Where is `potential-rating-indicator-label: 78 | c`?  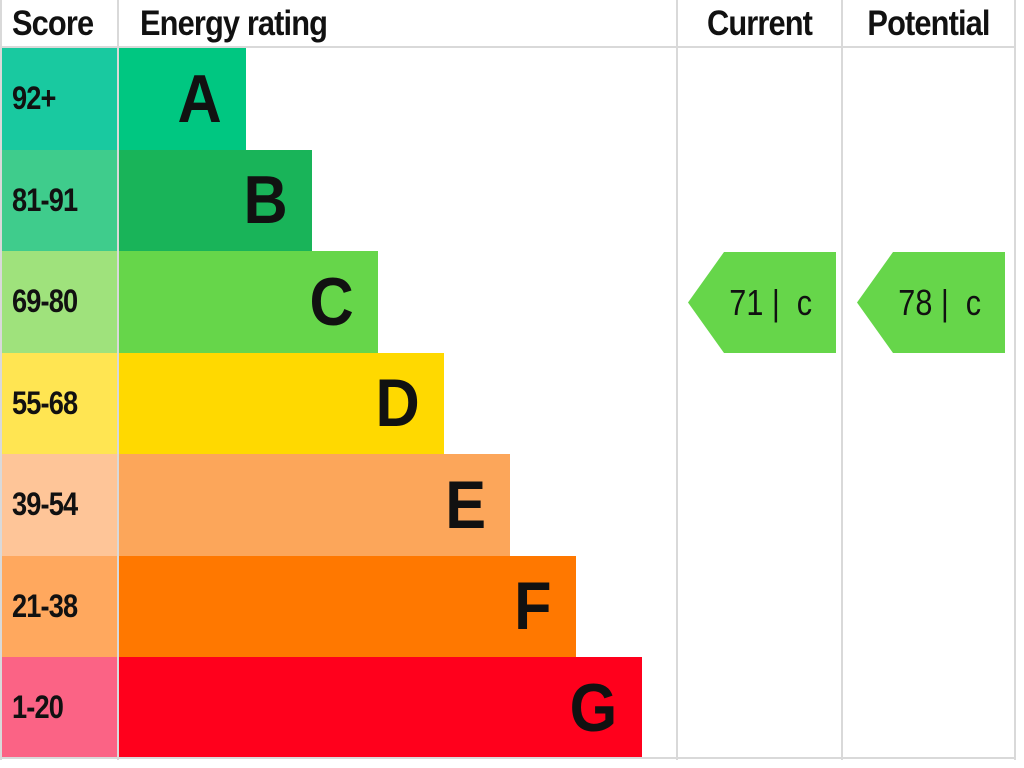 potential-rating-indicator-label: 78 | c is located at coordinates (940, 302).